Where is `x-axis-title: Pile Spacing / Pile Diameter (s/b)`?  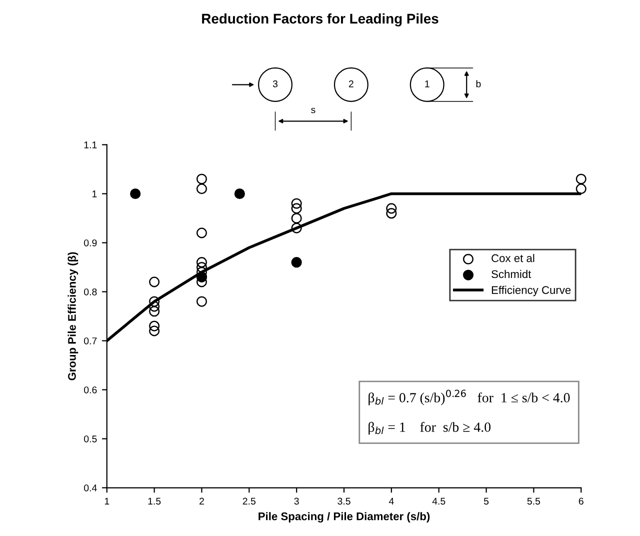
x-axis-title: Pile Spacing / Pile Diameter (s/b) is located at coordinates (344, 517).